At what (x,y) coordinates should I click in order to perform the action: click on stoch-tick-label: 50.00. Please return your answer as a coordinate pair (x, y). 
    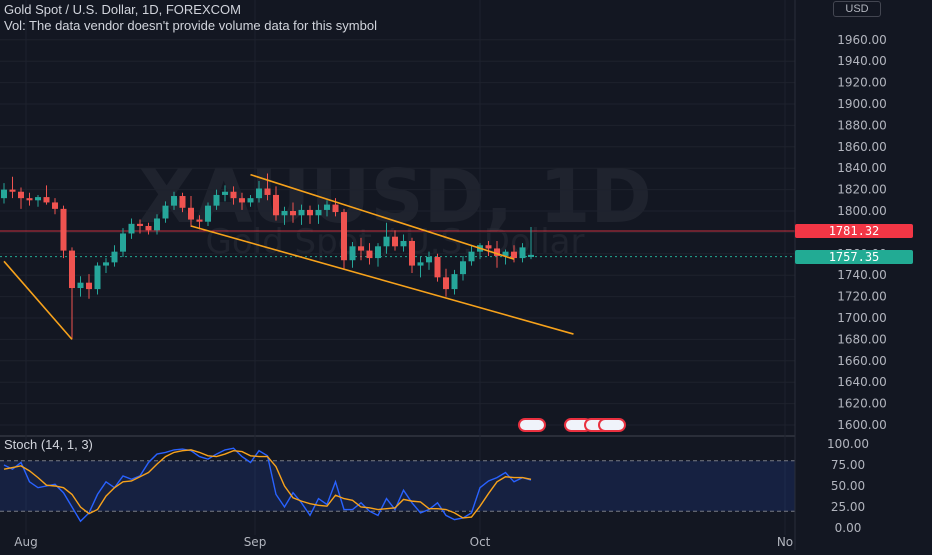
    Looking at the image, I should click on (848, 486).